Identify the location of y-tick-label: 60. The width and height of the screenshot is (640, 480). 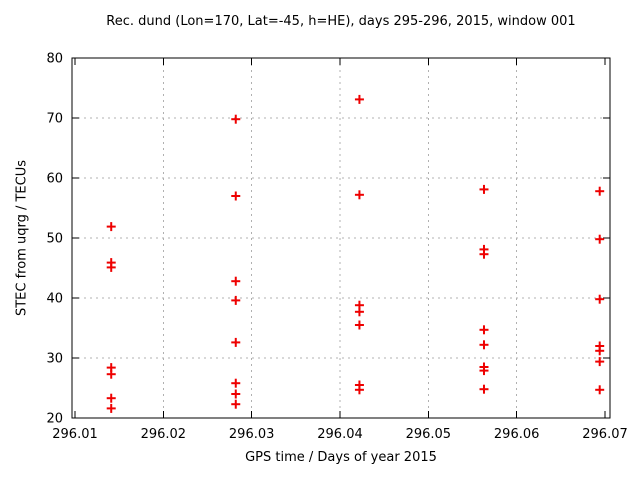
(54, 179).